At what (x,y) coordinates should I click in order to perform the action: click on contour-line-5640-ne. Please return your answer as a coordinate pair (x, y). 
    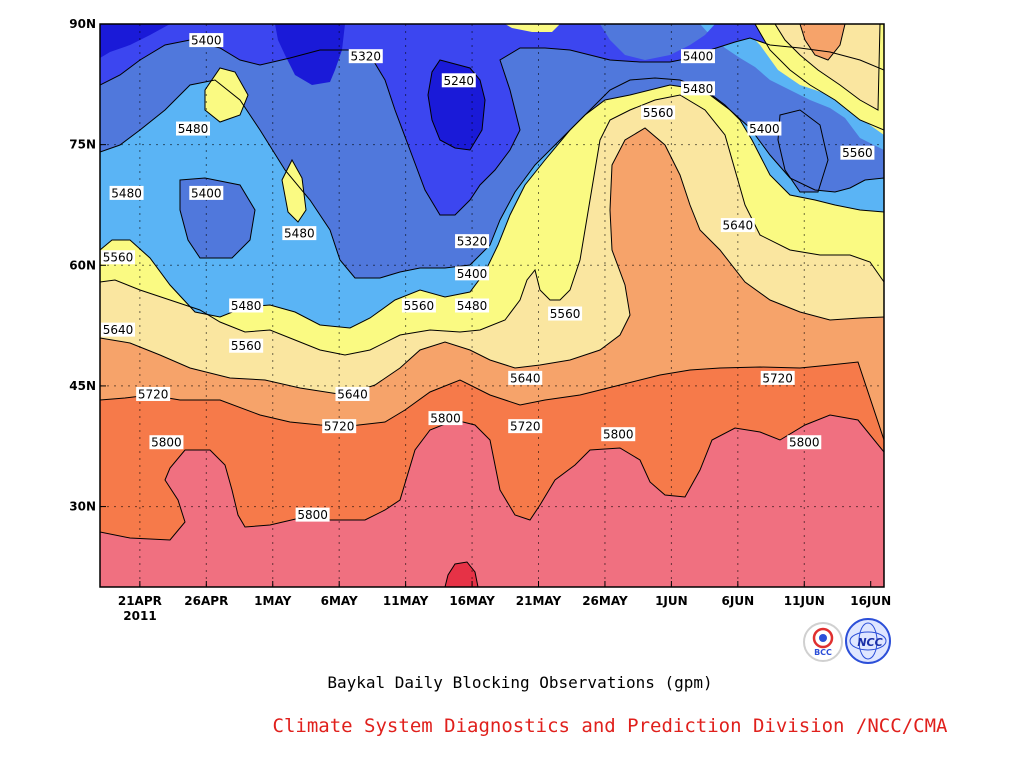
    Looking at the image, I should click on (827, 67).